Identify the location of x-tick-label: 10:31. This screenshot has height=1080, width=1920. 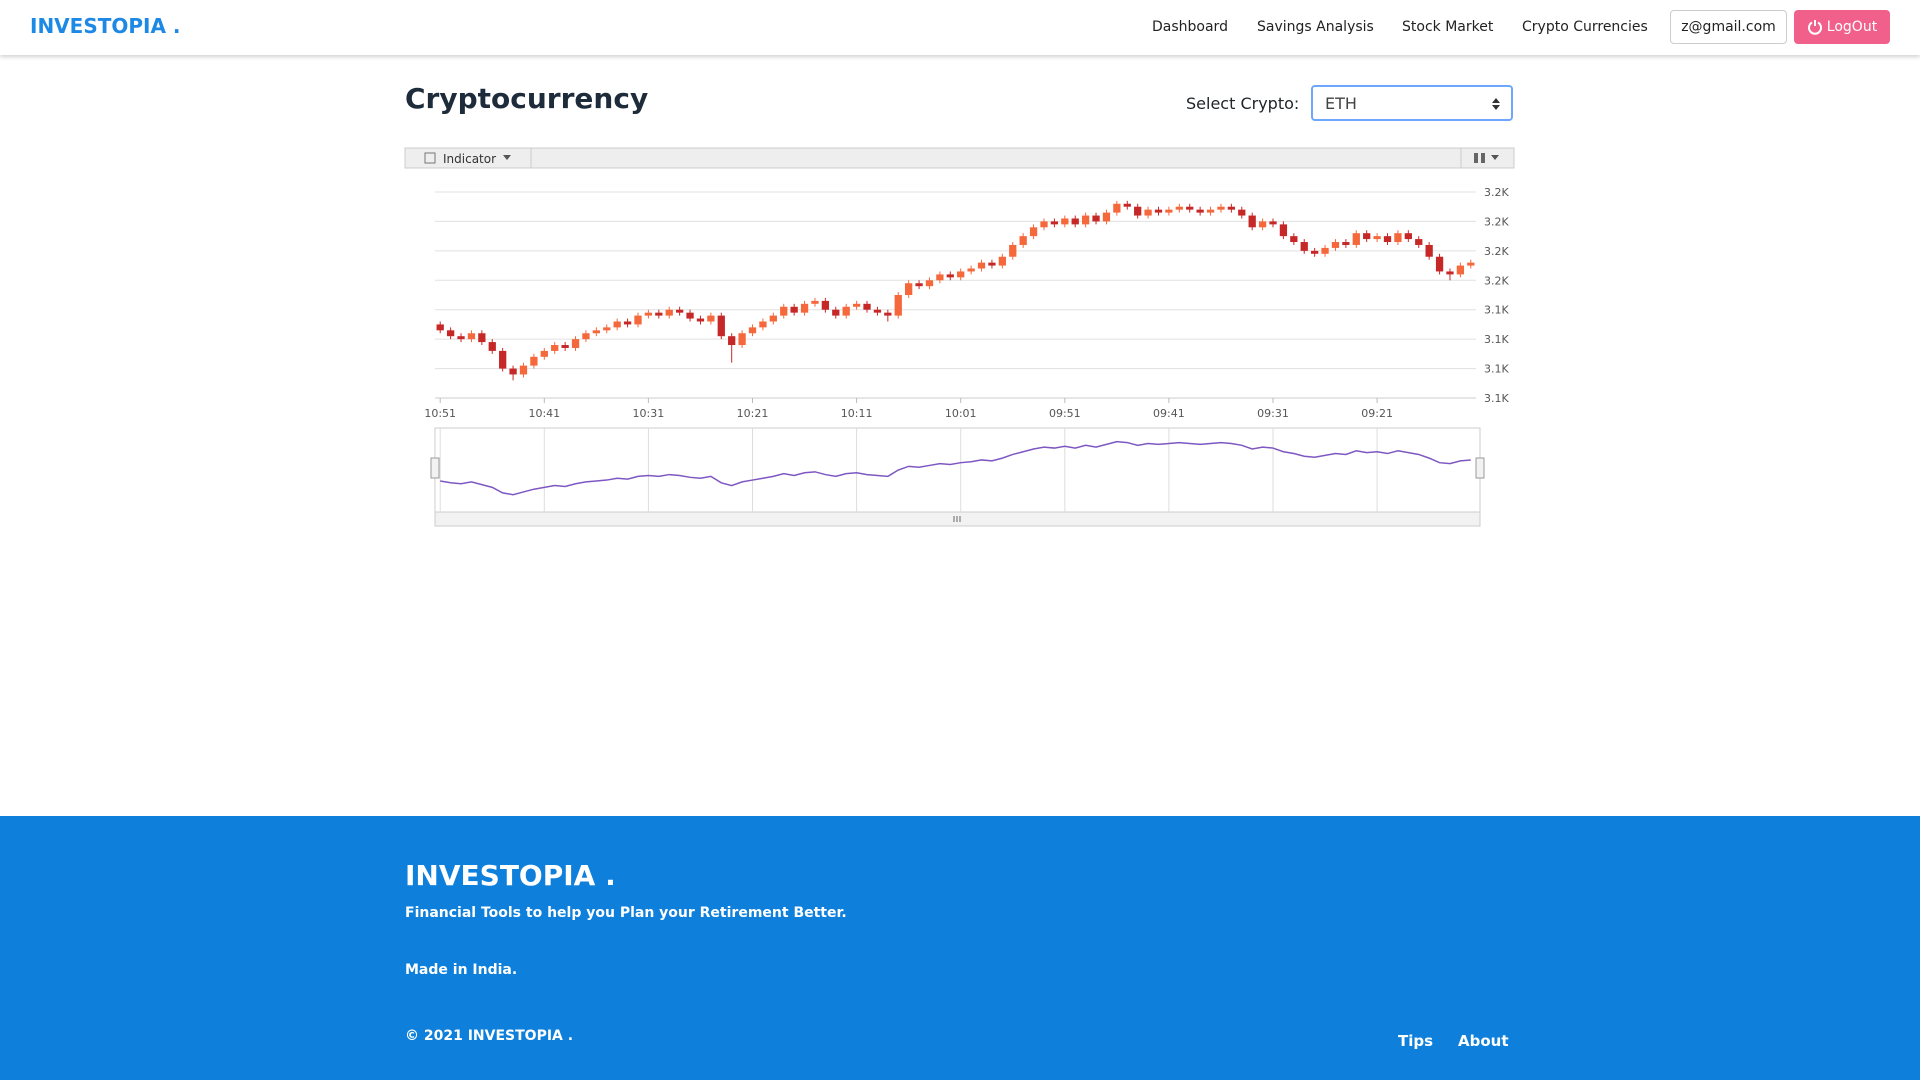
(649, 413).